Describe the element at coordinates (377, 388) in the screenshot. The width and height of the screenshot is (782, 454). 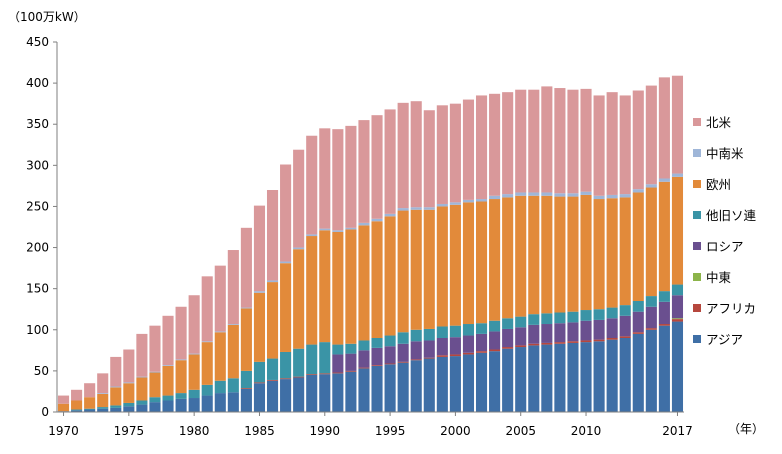
I see `bar-segment-asia-1994` at that location.